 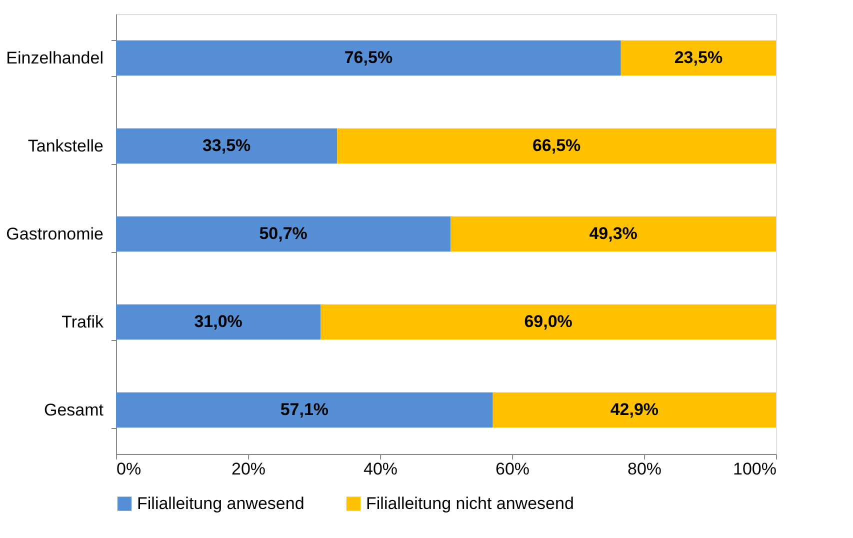 I want to click on data-label: 76,5%, so click(x=368, y=57).